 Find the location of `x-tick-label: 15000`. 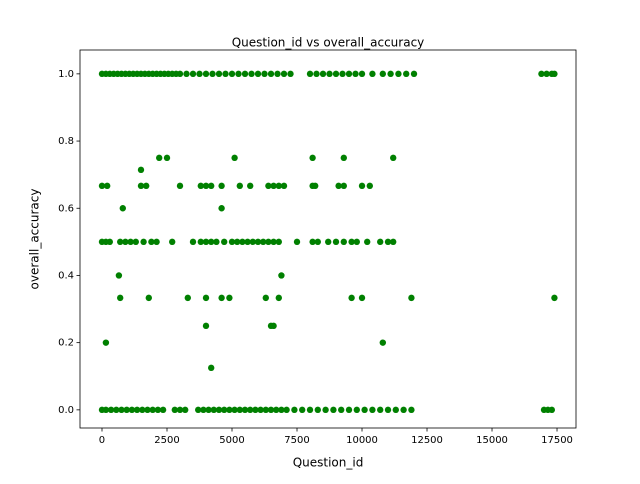

x-tick-label: 15000 is located at coordinates (492, 440).